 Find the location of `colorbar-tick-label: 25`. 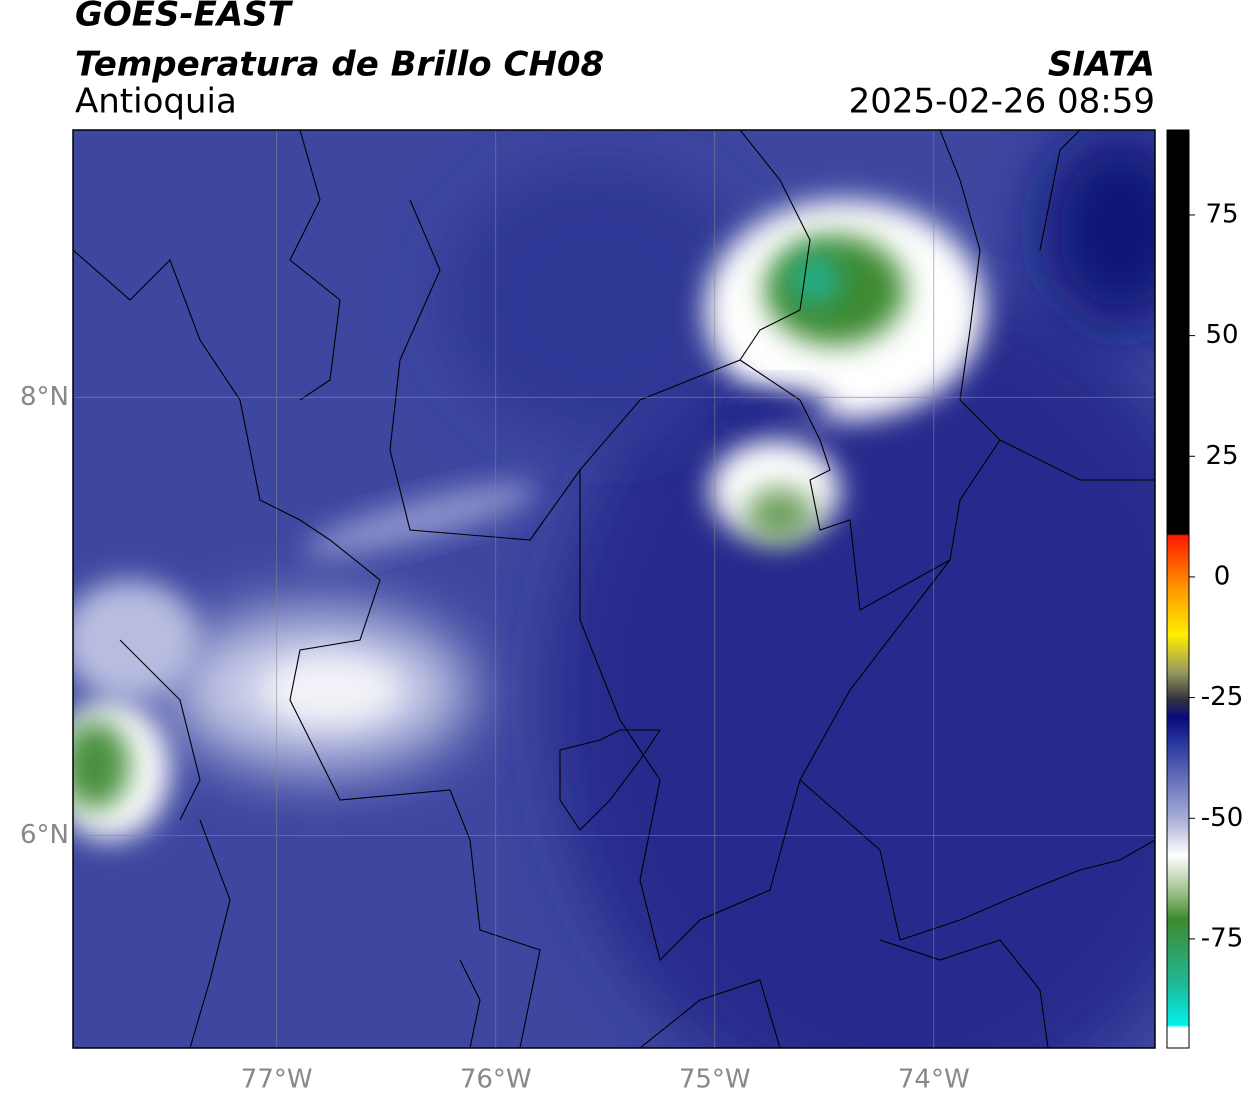

colorbar-tick-label: 25 is located at coordinates (1221, 456).